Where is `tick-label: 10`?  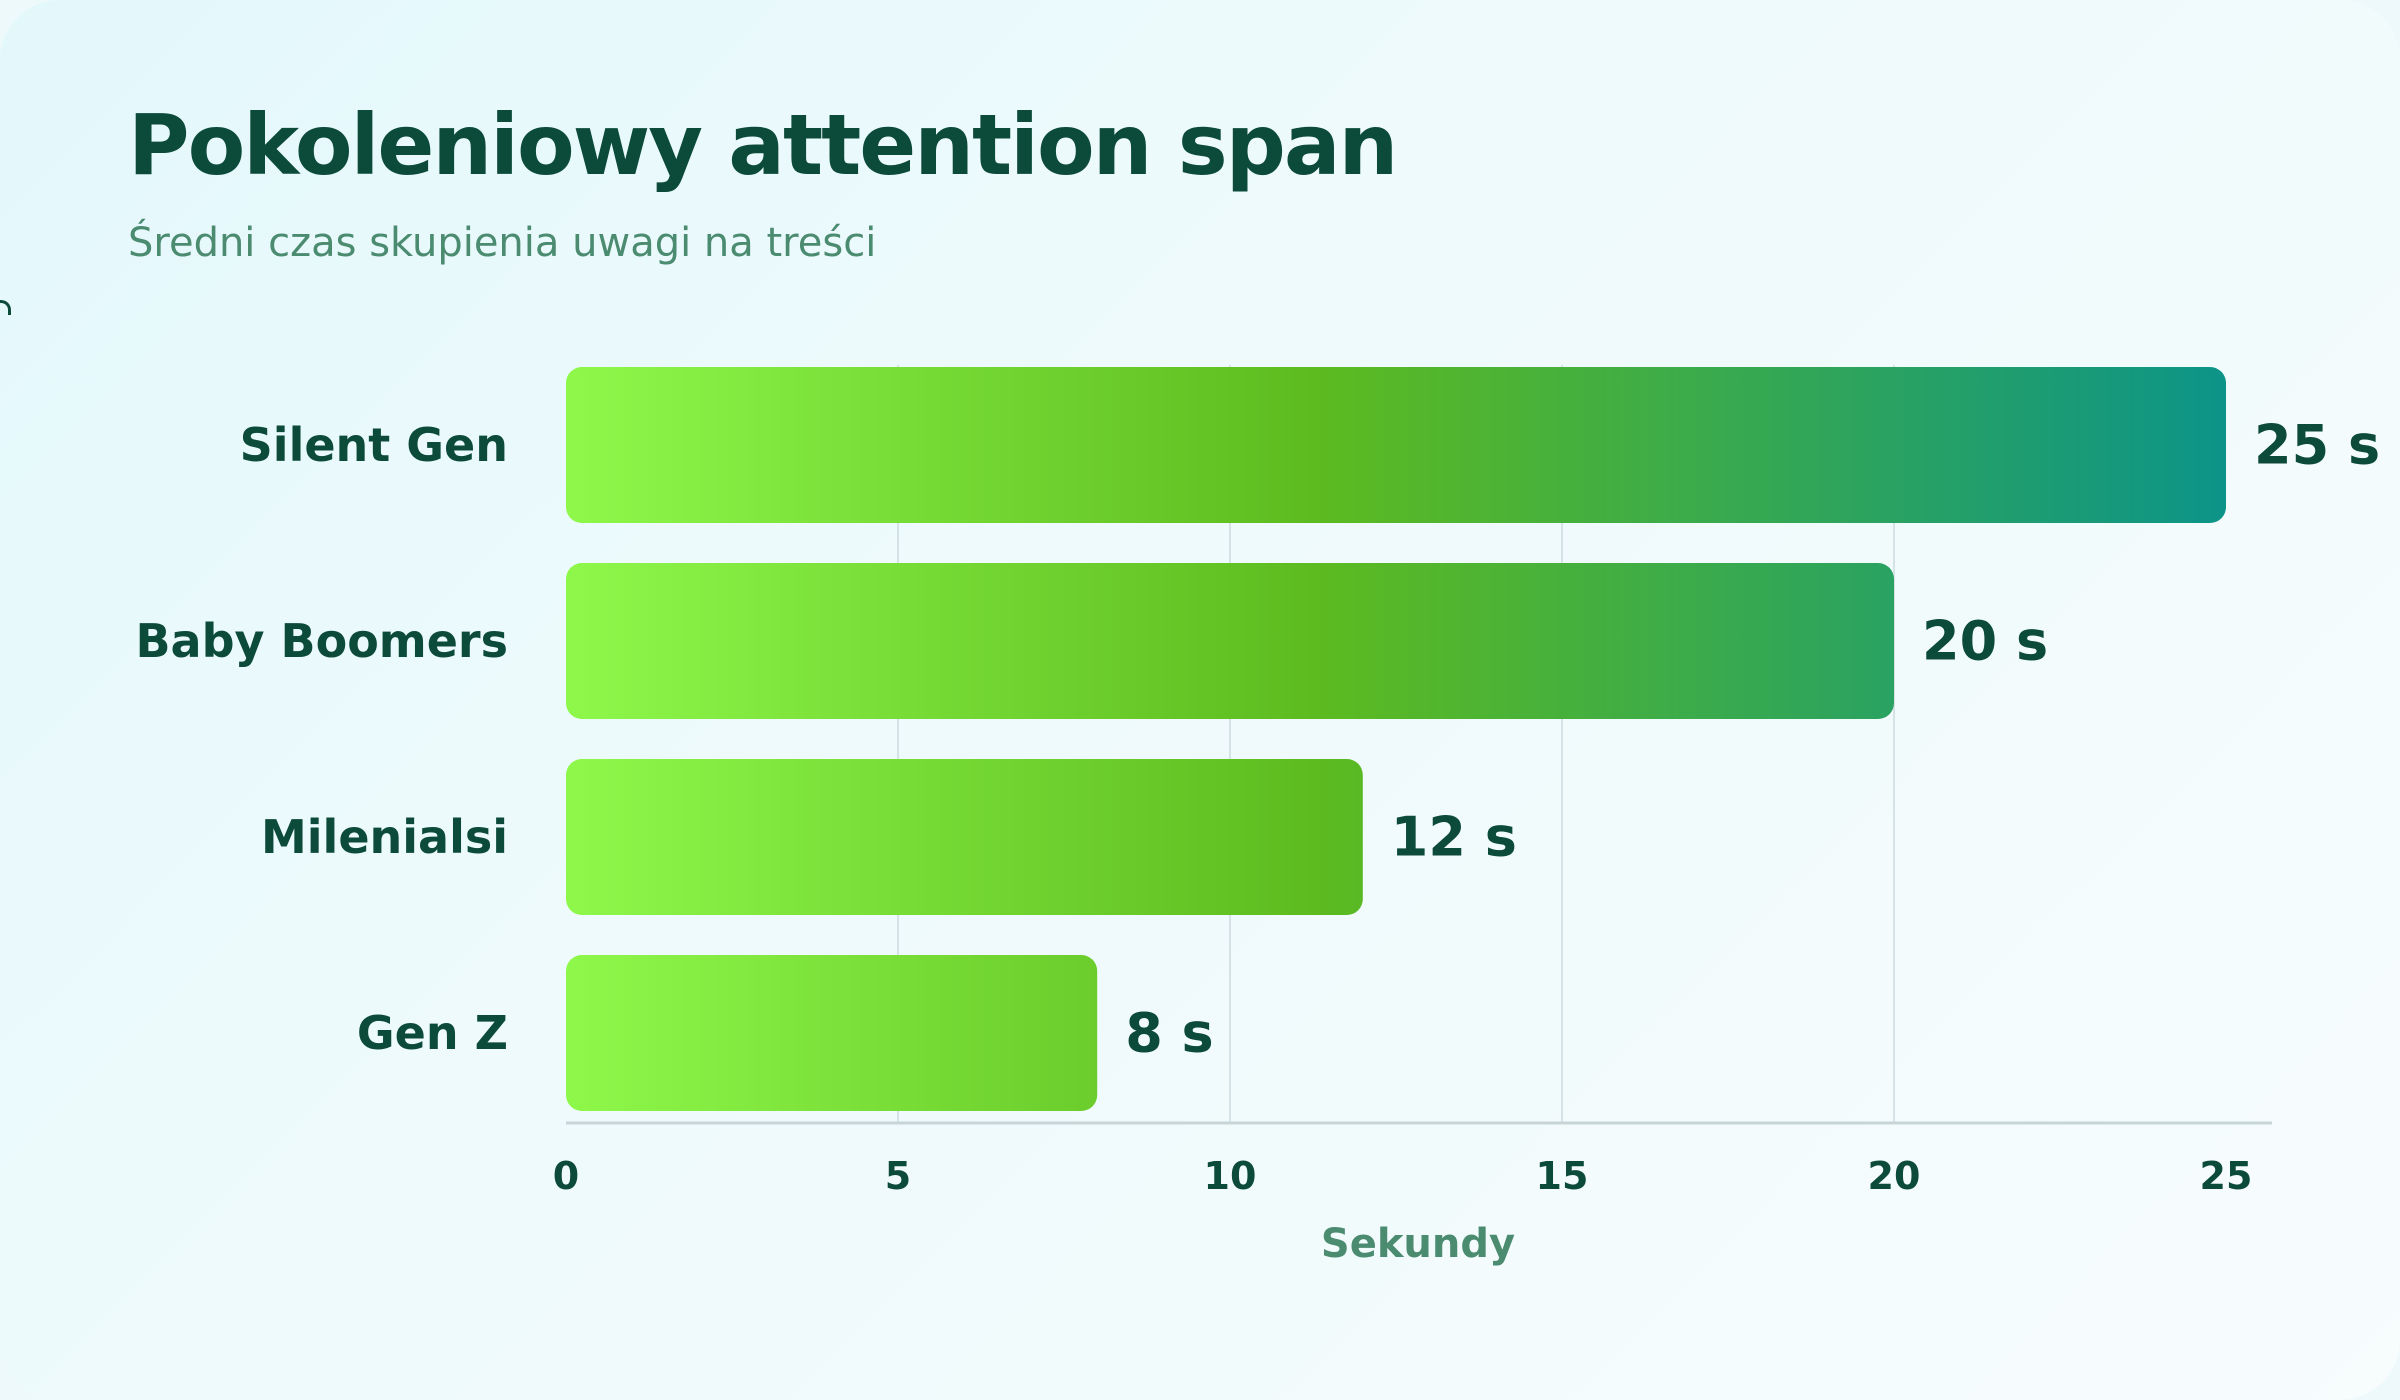
tick-label: 10 is located at coordinates (1230, 1176).